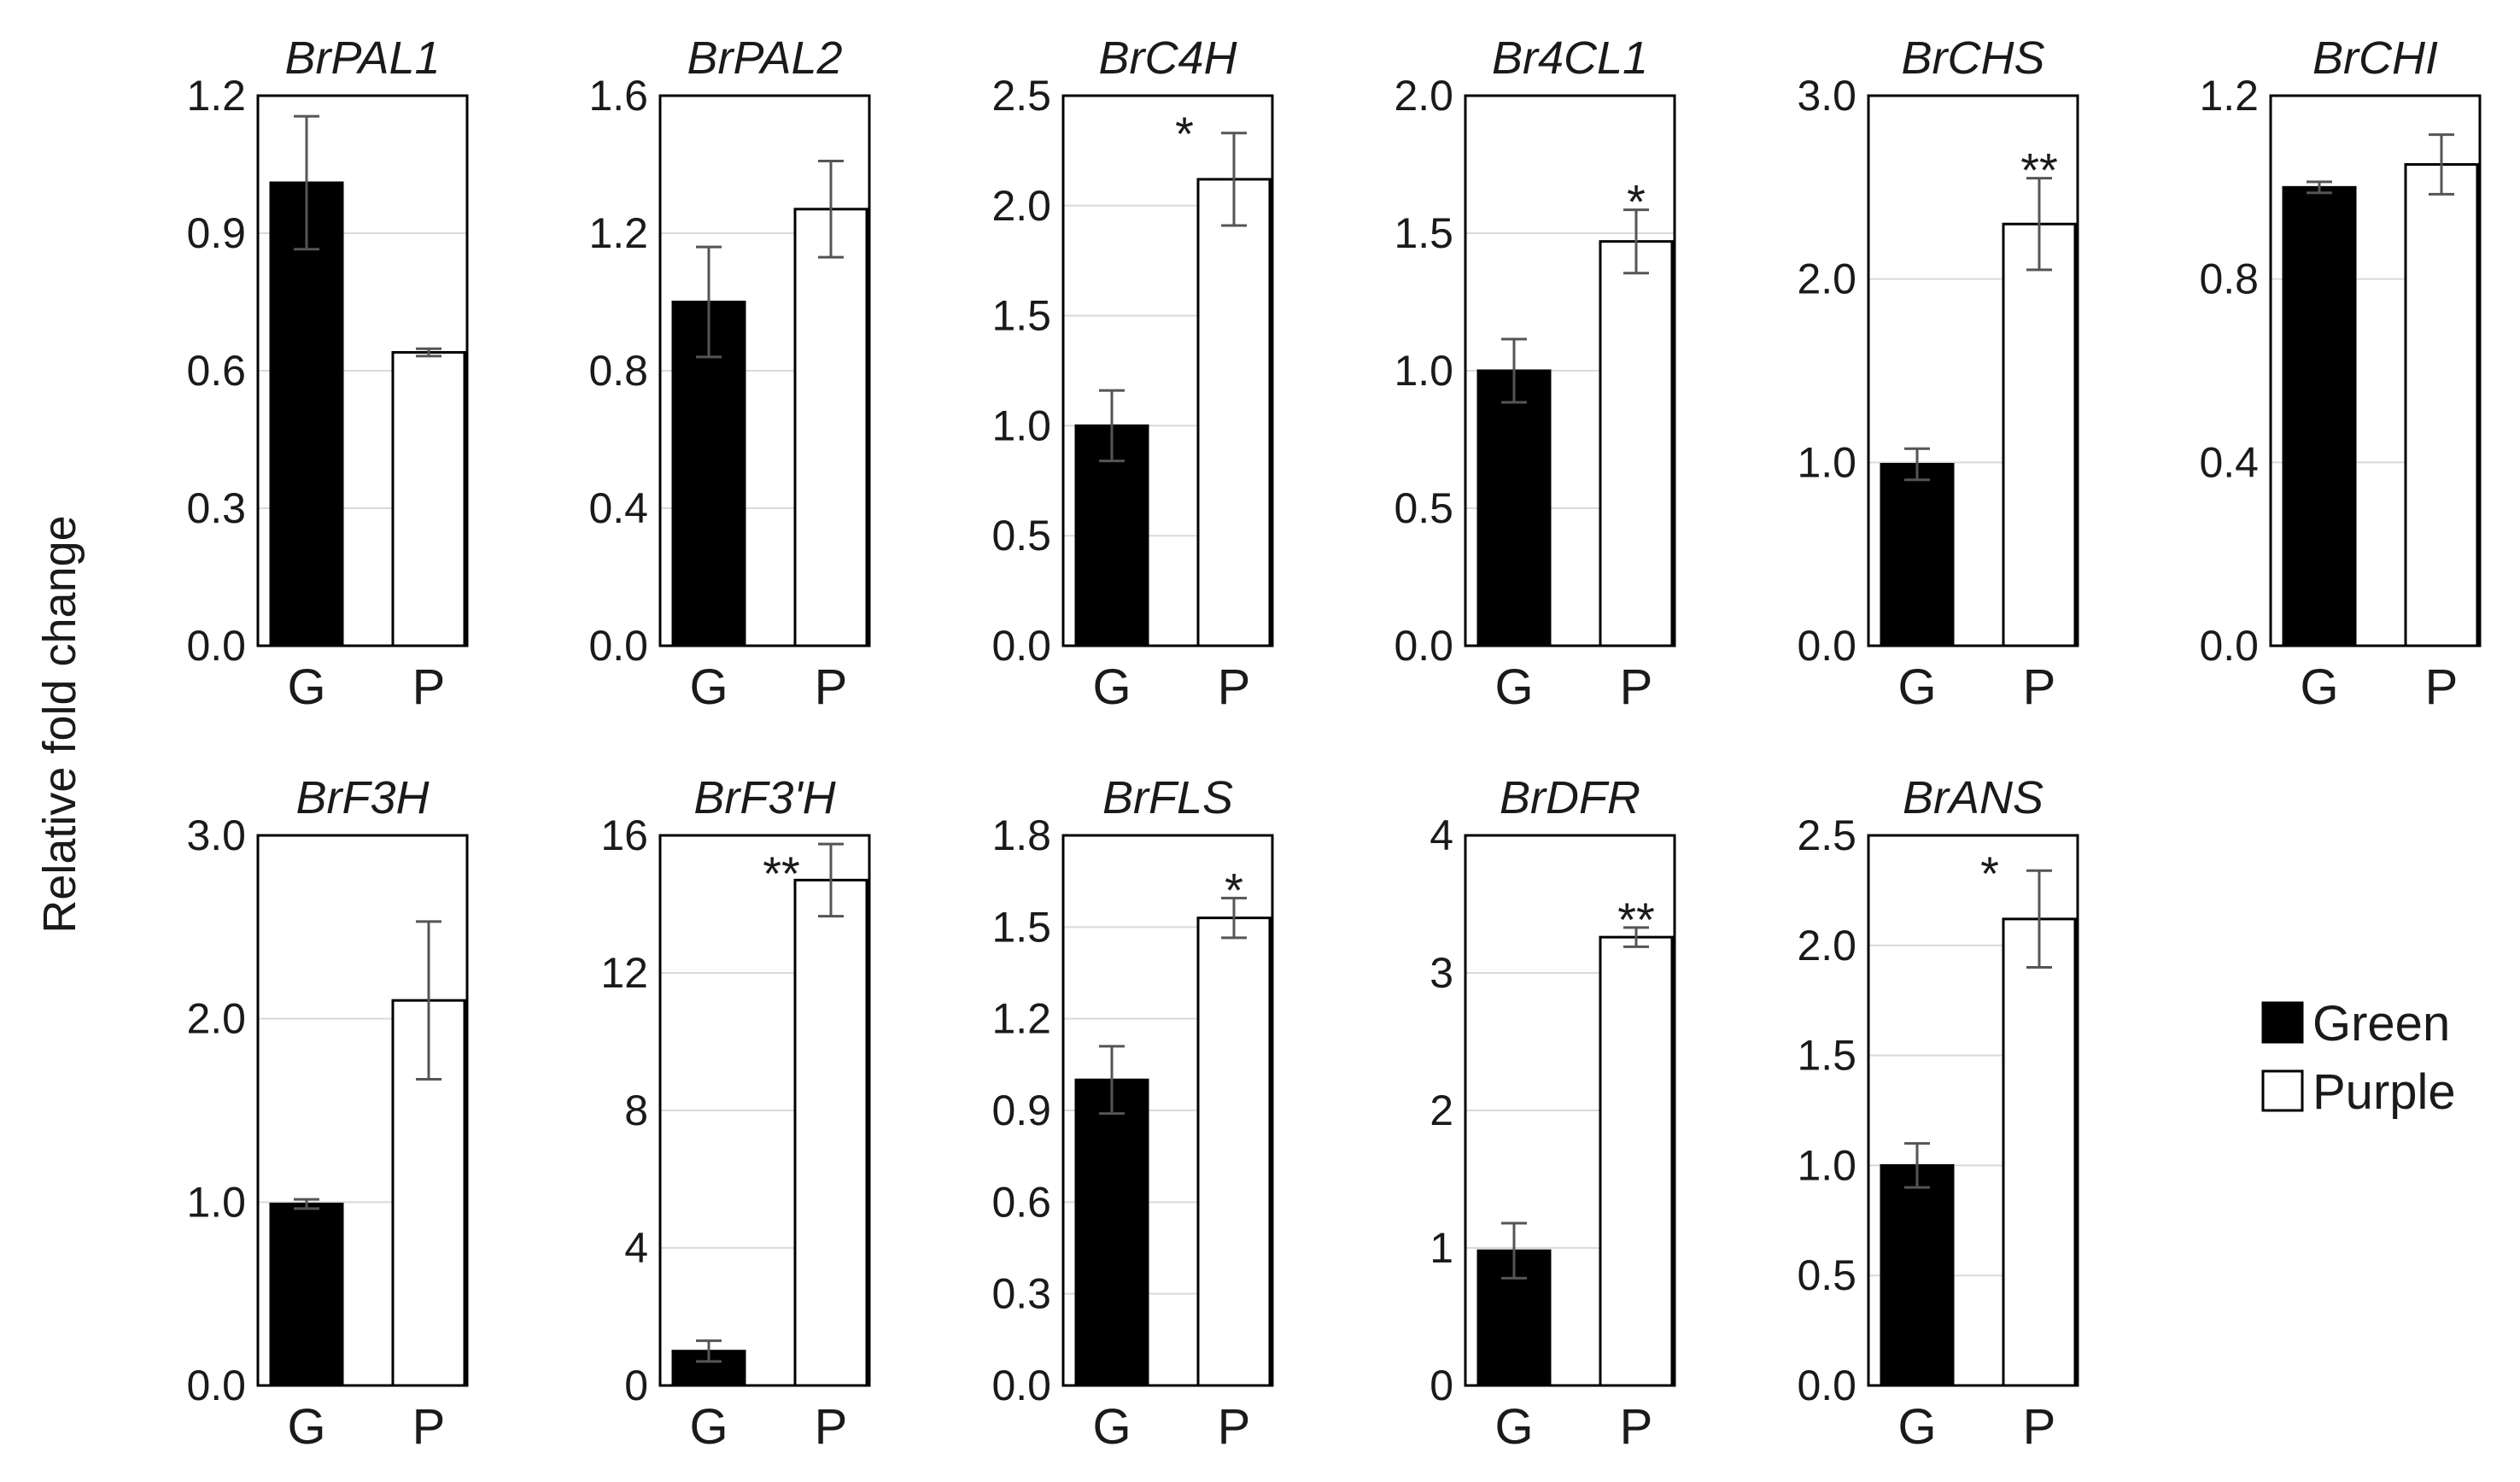 Image resolution: width=2520 pixels, height=1482 pixels. Describe the element at coordinates (1442, 1248) in the screenshot. I see `y-tick-label: 1` at that location.